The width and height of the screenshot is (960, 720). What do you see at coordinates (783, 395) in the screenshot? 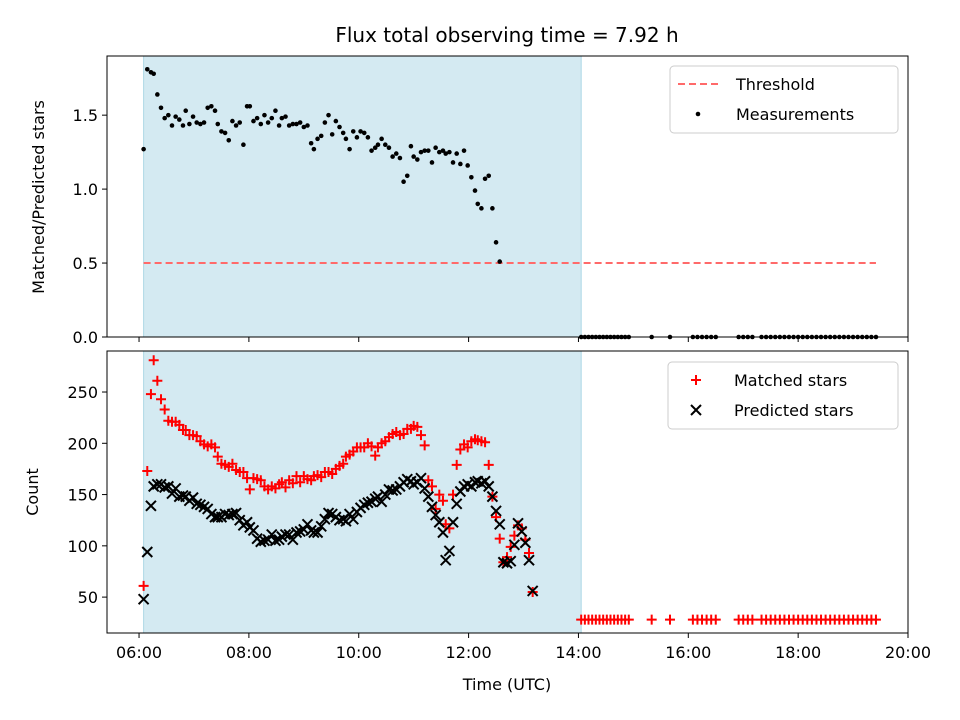
I see `legend-box` at bounding box center [783, 395].